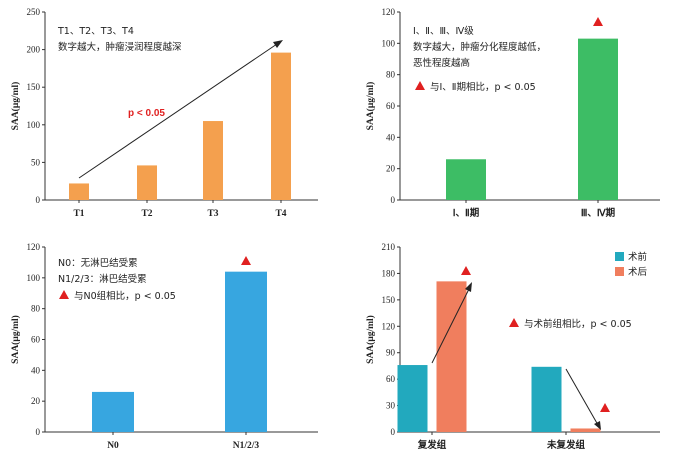  What do you see at coordinates (125, 296) in the screenshot?
I see `annotation-text: 与N0组相比，p < 0.05` at bounding box center [125, 296].